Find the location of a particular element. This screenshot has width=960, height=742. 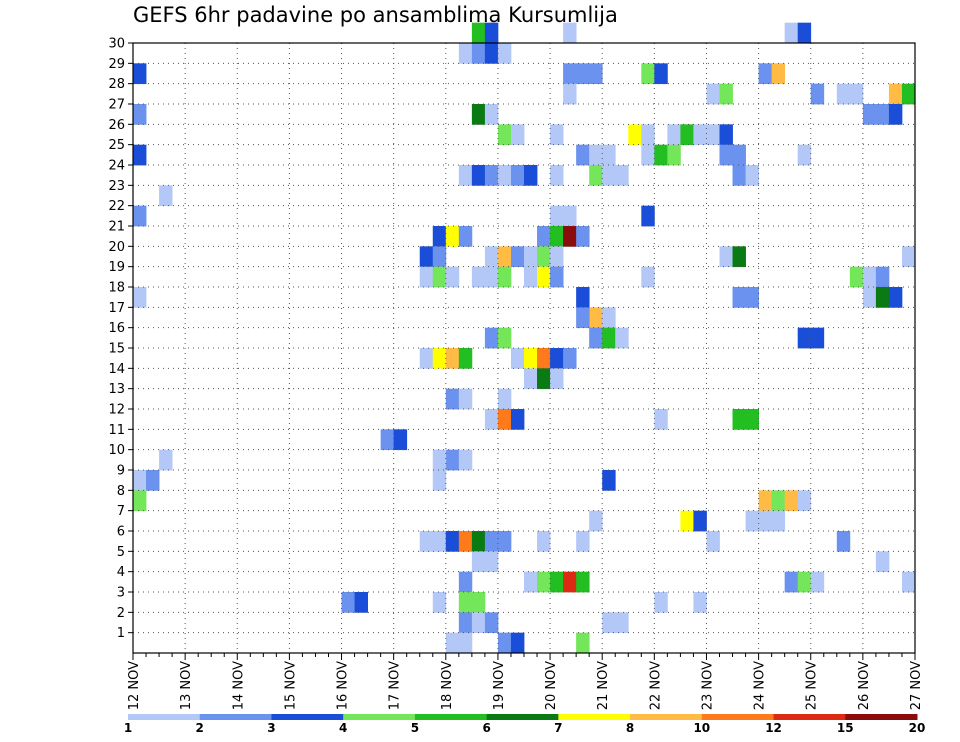

y-tick-label: 6 is located at coordinates (121, 532).